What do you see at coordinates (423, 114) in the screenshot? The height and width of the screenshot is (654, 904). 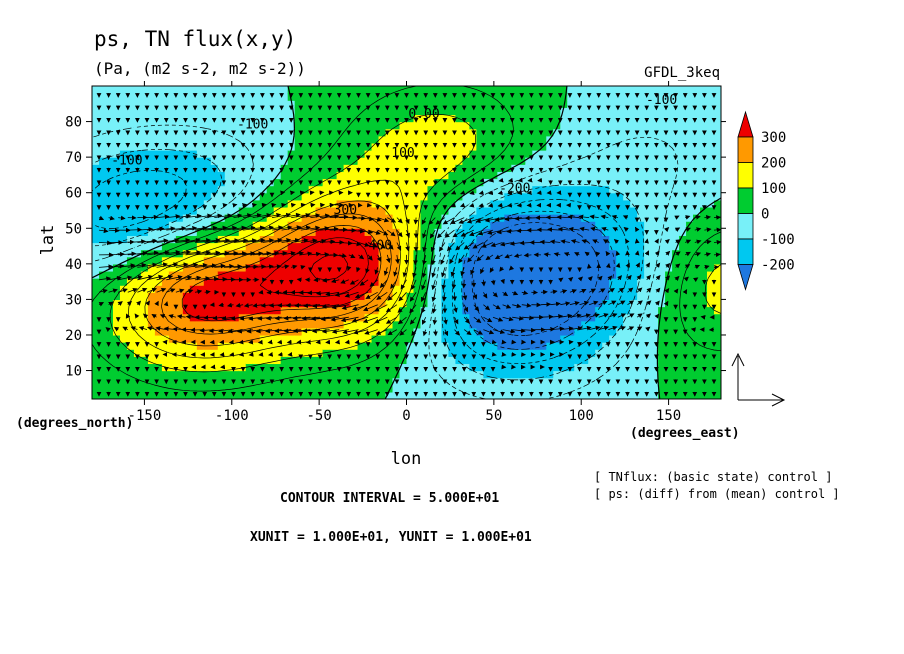 I see `contour-label: 0.00` at bounding box center [423, 114].